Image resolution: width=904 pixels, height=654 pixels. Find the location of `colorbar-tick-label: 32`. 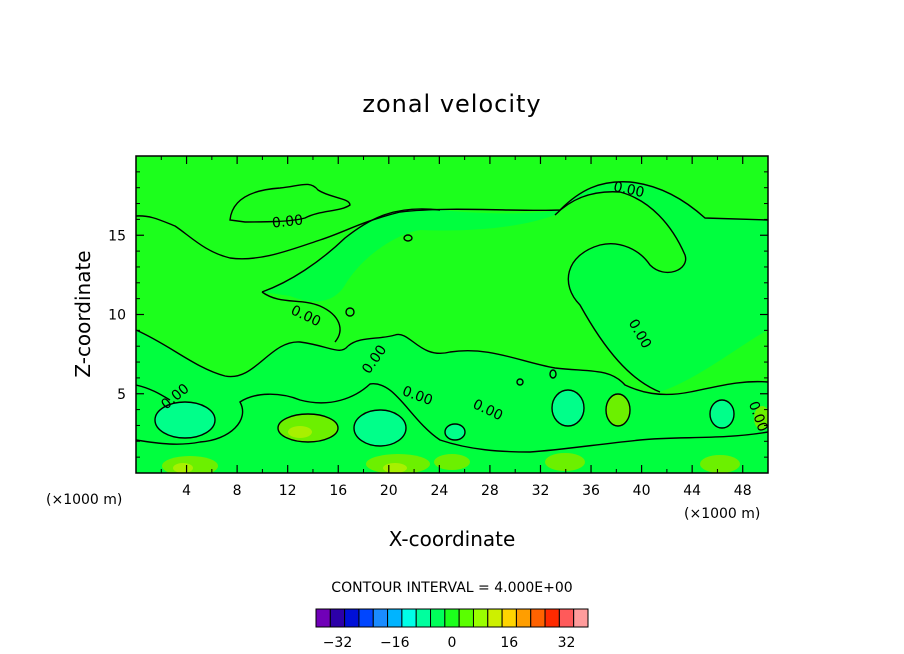

colorbar-tick-label: 32 is located at coordinates (567, 643).